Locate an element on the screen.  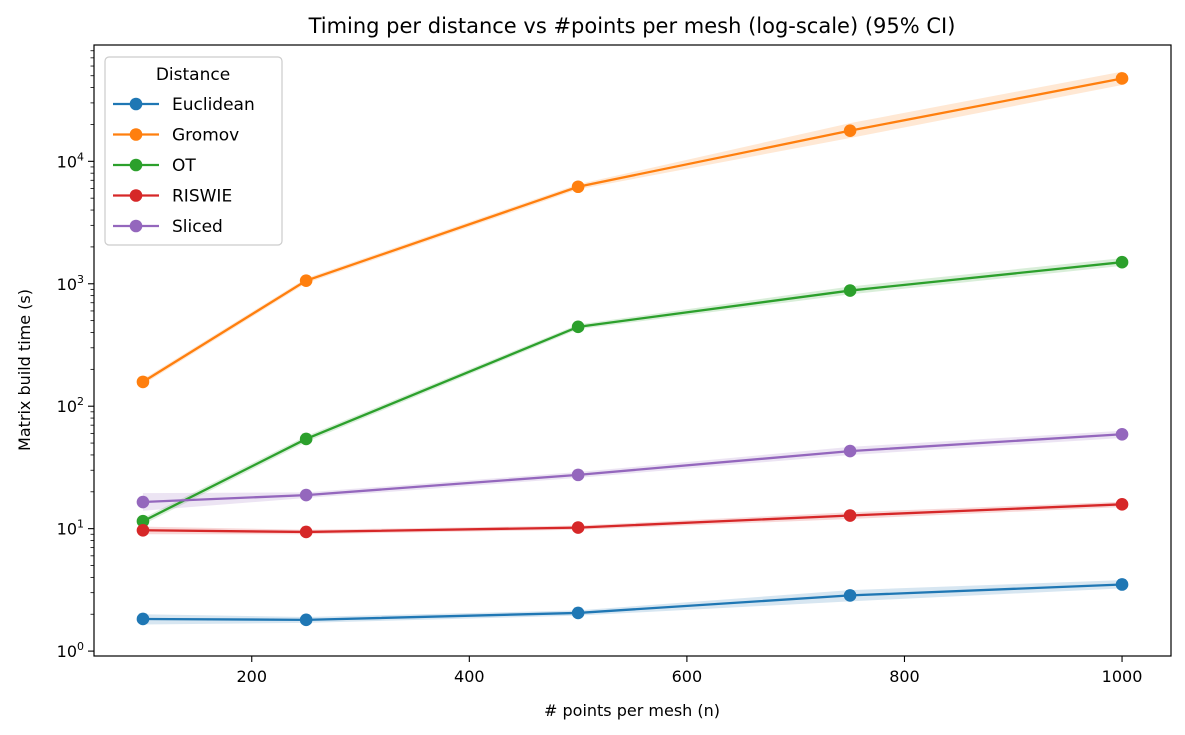
y-tick-label: 10² is located at coordinates (70, 405).